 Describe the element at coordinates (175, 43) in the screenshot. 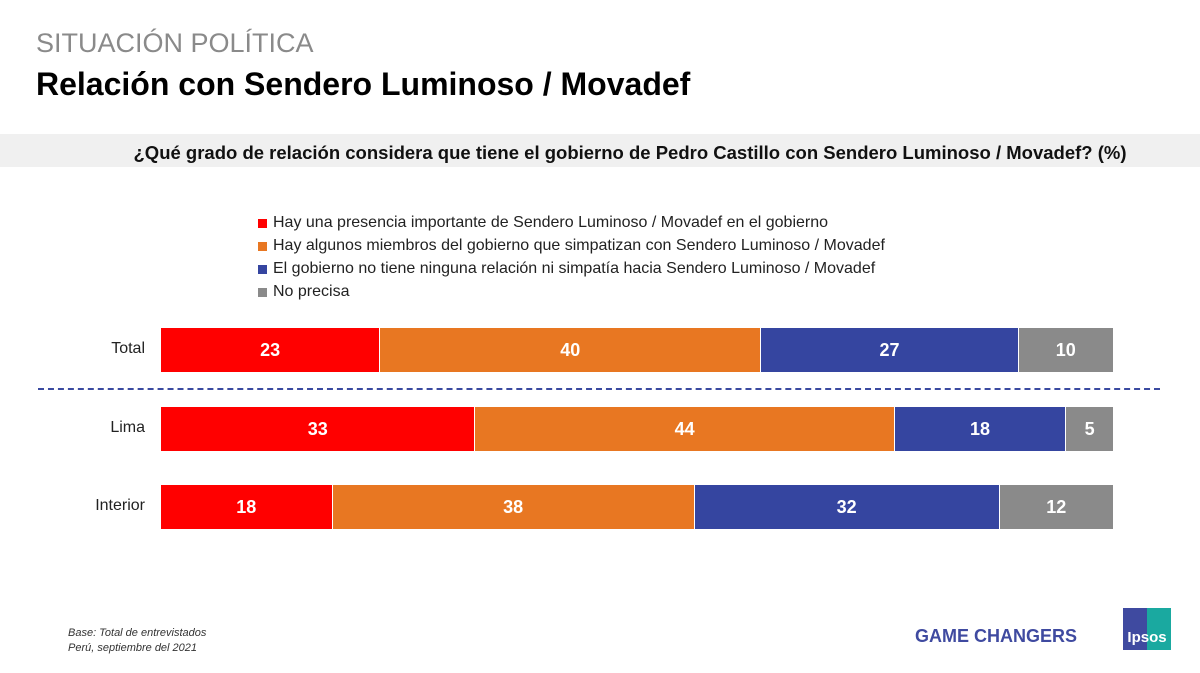

I see `section-kicker: SITUACIÓN POLÍTICA` at that location.